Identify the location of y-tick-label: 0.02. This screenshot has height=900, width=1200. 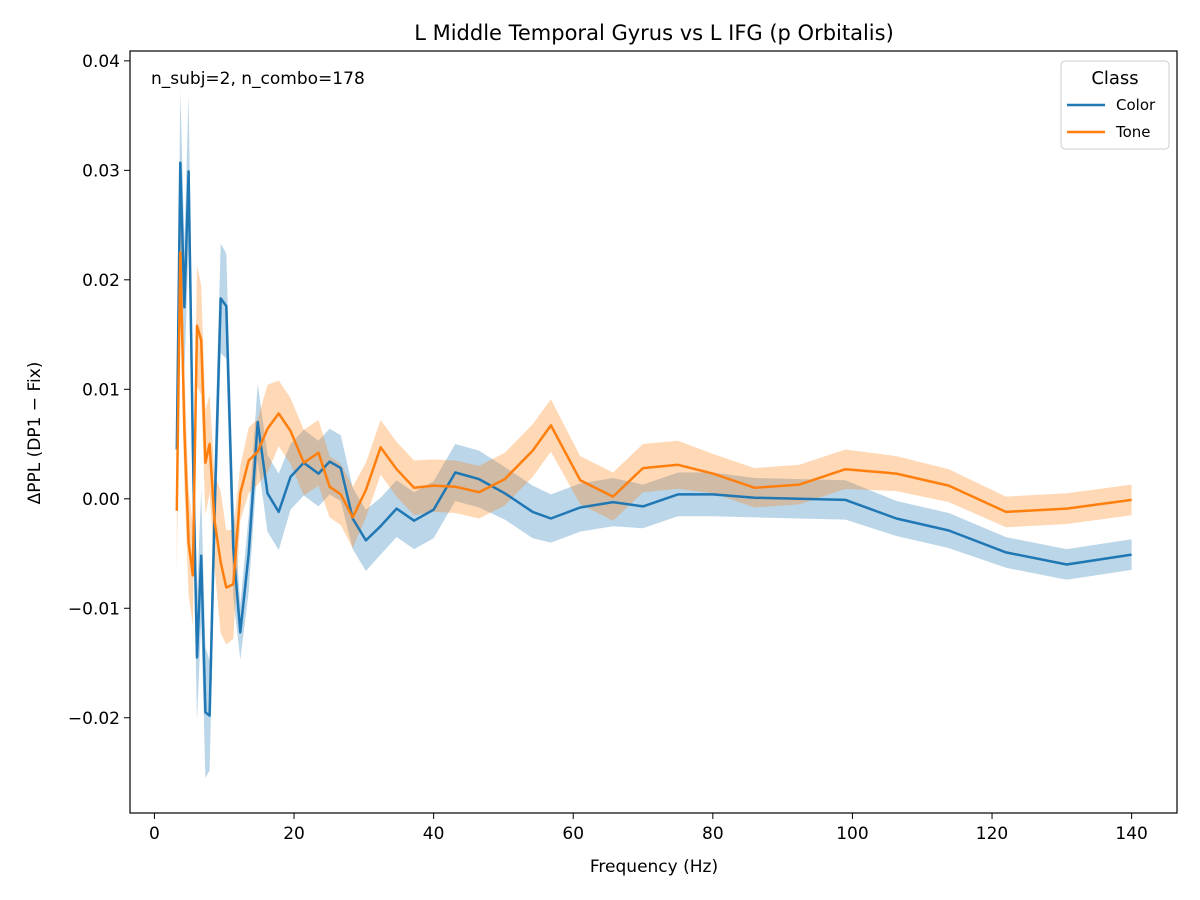
(101, 281).